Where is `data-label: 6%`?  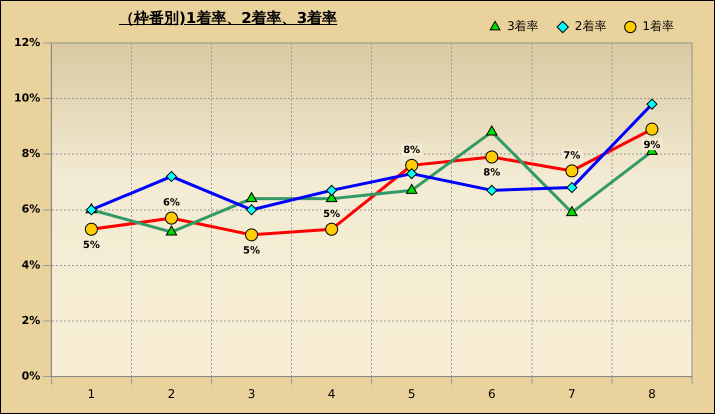
data-label: 6% is located at coordinates (171, 203).